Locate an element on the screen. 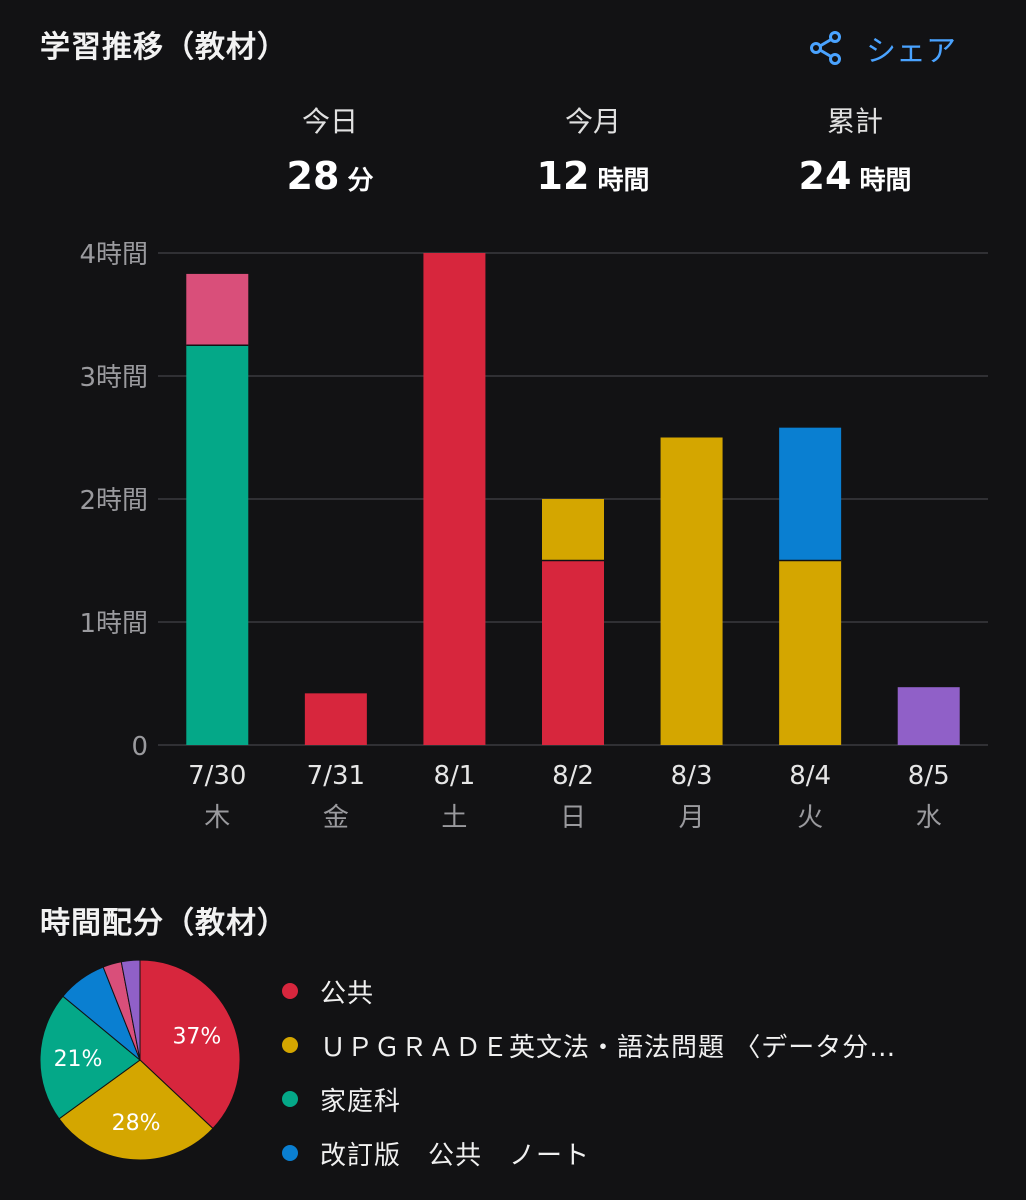 The width and height of the screenshot is (1026, 1200). pie-slice-label: 21% is located at coordinates (78, 1059).